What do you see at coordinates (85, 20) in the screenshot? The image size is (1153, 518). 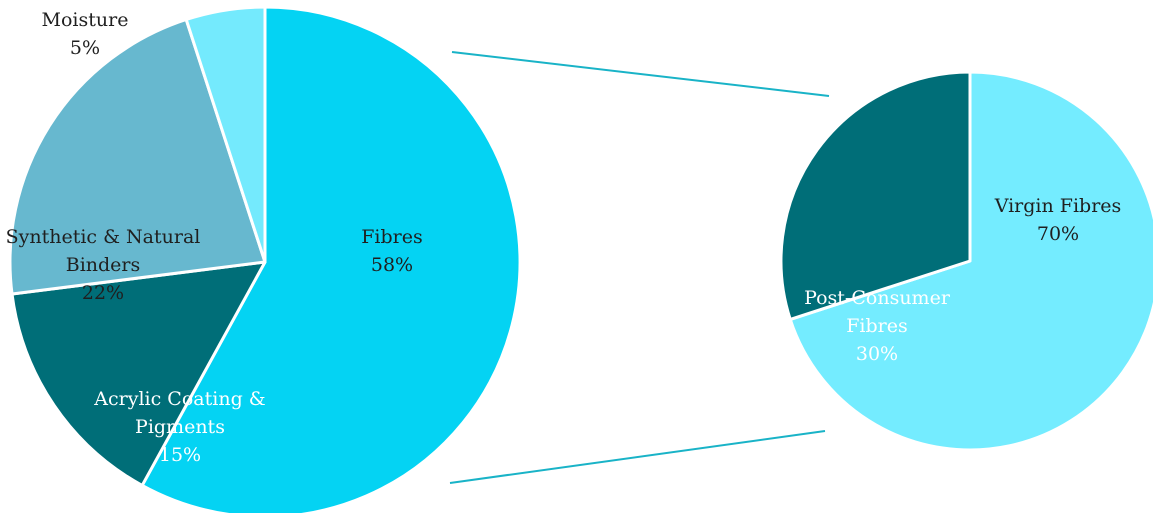 I see `slice-name-line: Moisture` at bounding box center [85, 20].